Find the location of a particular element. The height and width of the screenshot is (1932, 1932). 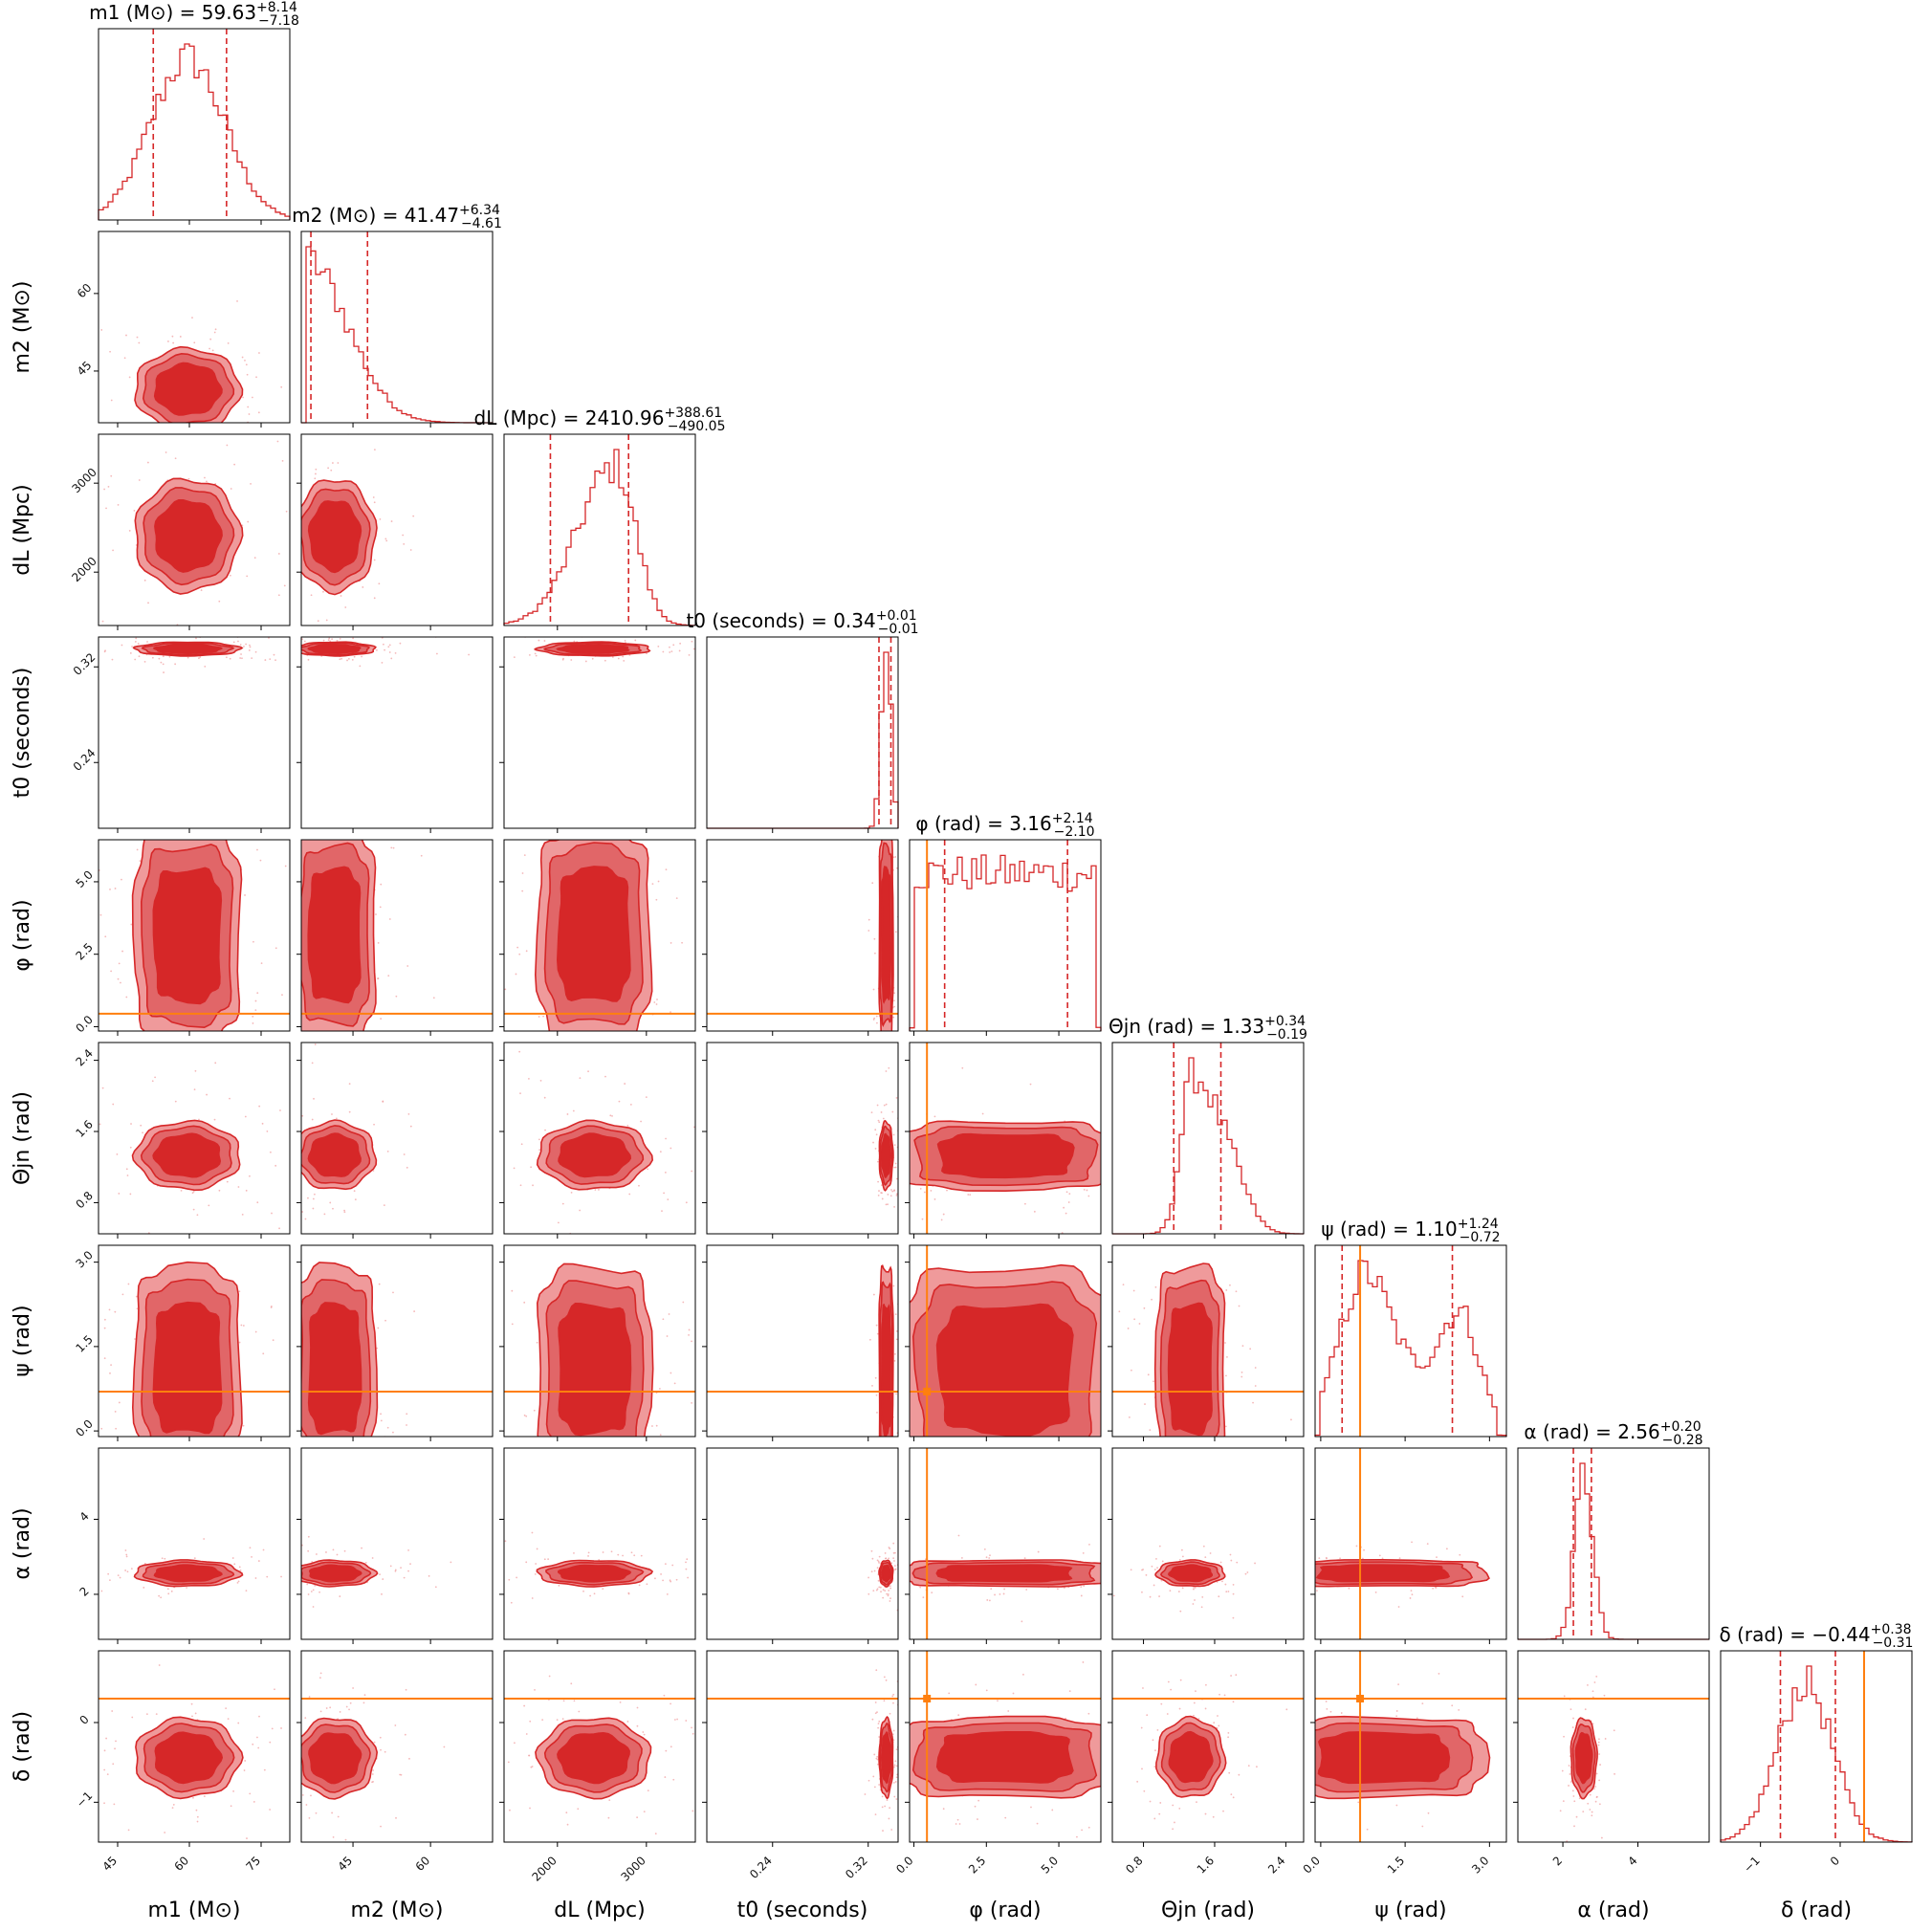

panel-dL-alpha is located at coordinates (599, 1543).